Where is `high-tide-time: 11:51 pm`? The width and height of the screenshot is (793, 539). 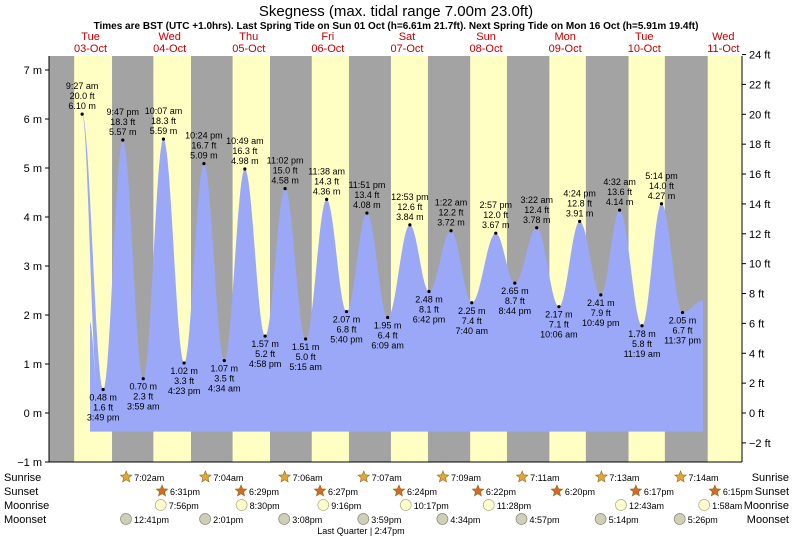 high-tide-time: 11:51 pm is located at coordinates (366, 185).